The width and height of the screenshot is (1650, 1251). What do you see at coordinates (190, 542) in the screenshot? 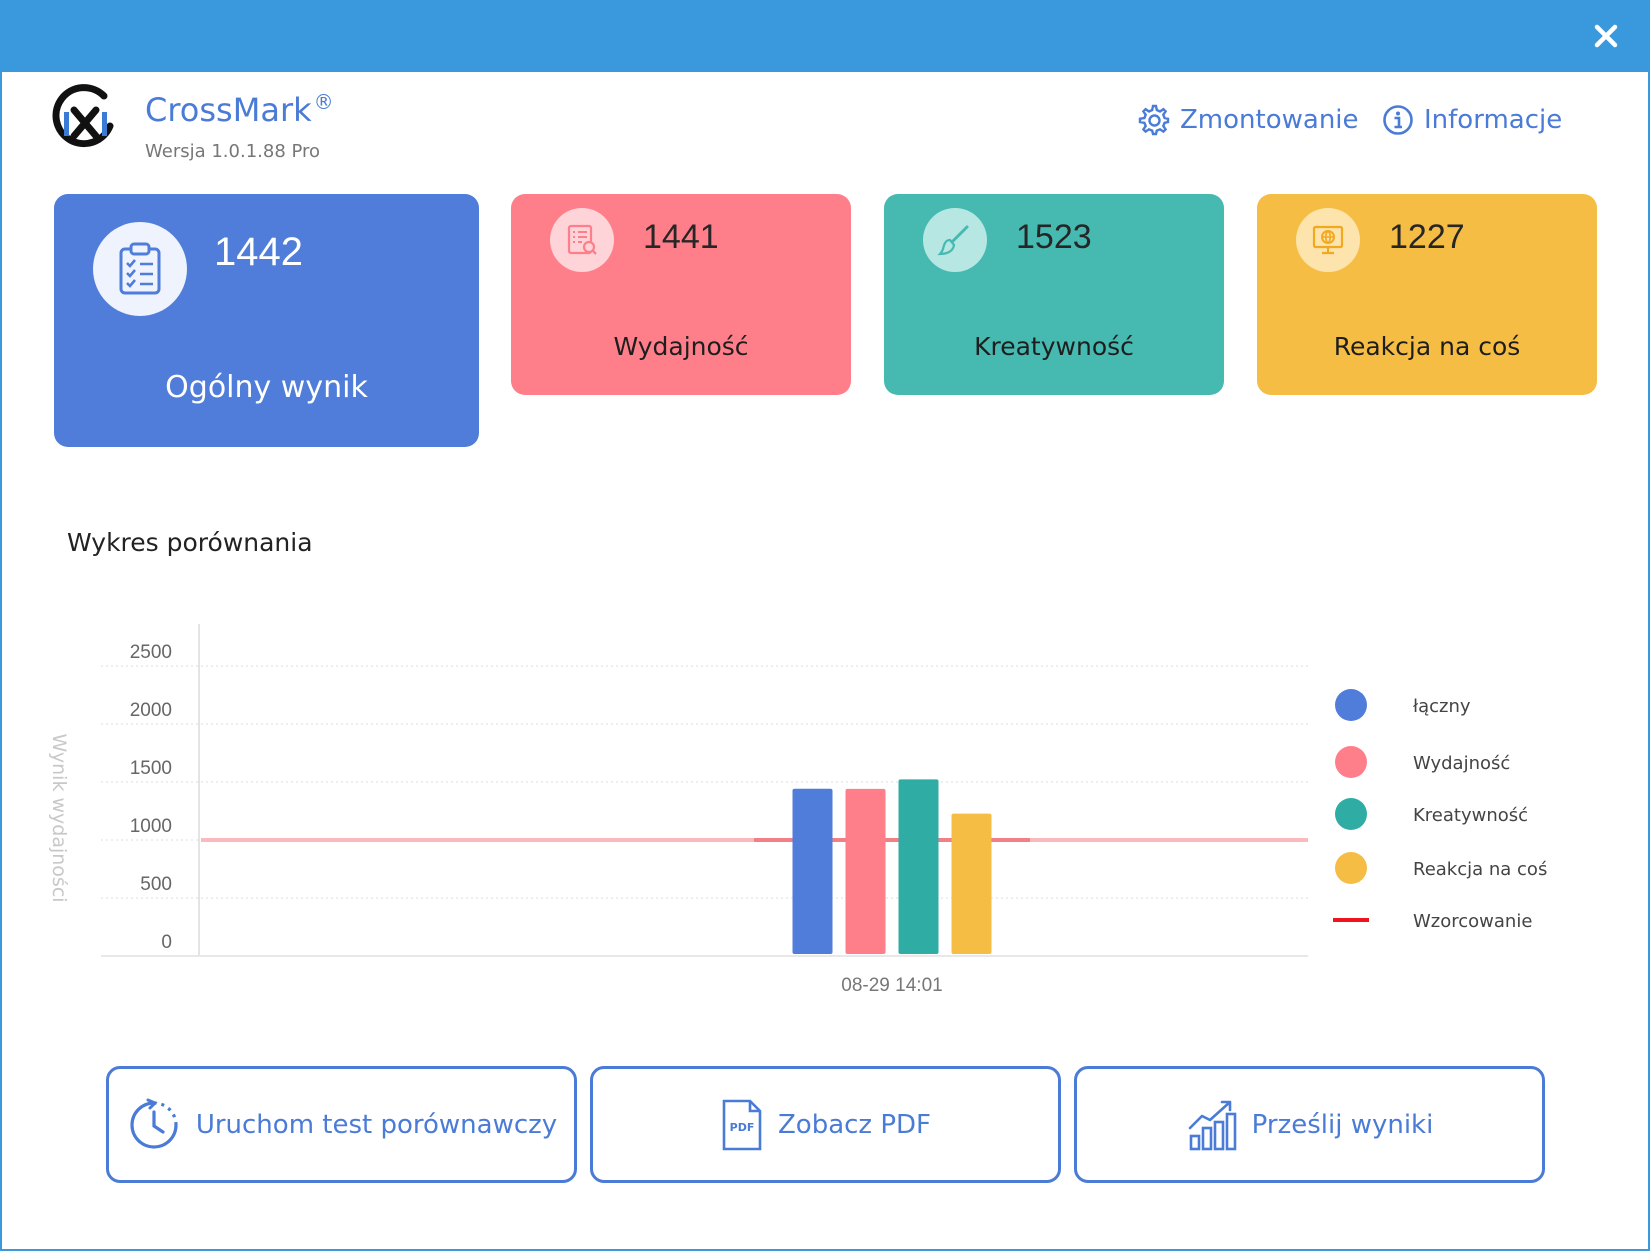
I see `chart-title: Wykres porównania` at bounding box center [190, 542].